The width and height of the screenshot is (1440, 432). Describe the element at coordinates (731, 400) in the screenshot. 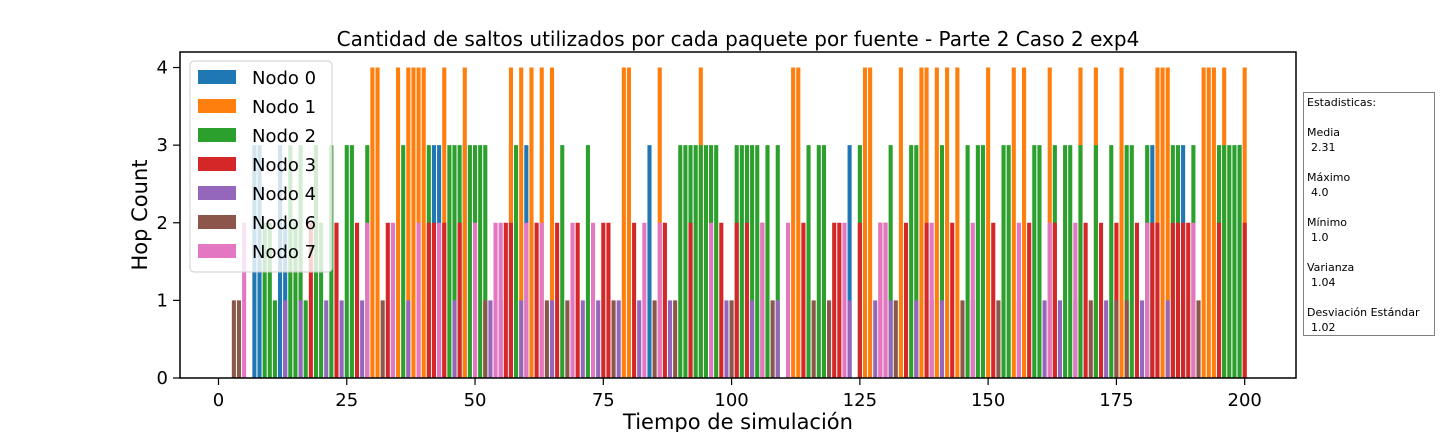

I see `x-tick-label: 100` at that location.